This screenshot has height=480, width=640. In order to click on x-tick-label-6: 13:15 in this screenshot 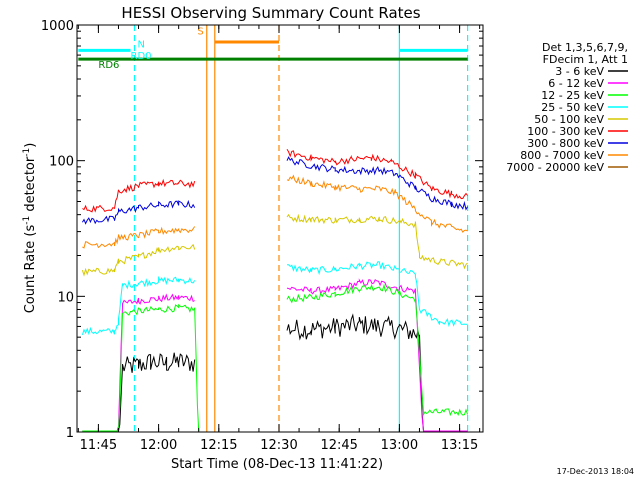, I will do `click(459, 445)`.